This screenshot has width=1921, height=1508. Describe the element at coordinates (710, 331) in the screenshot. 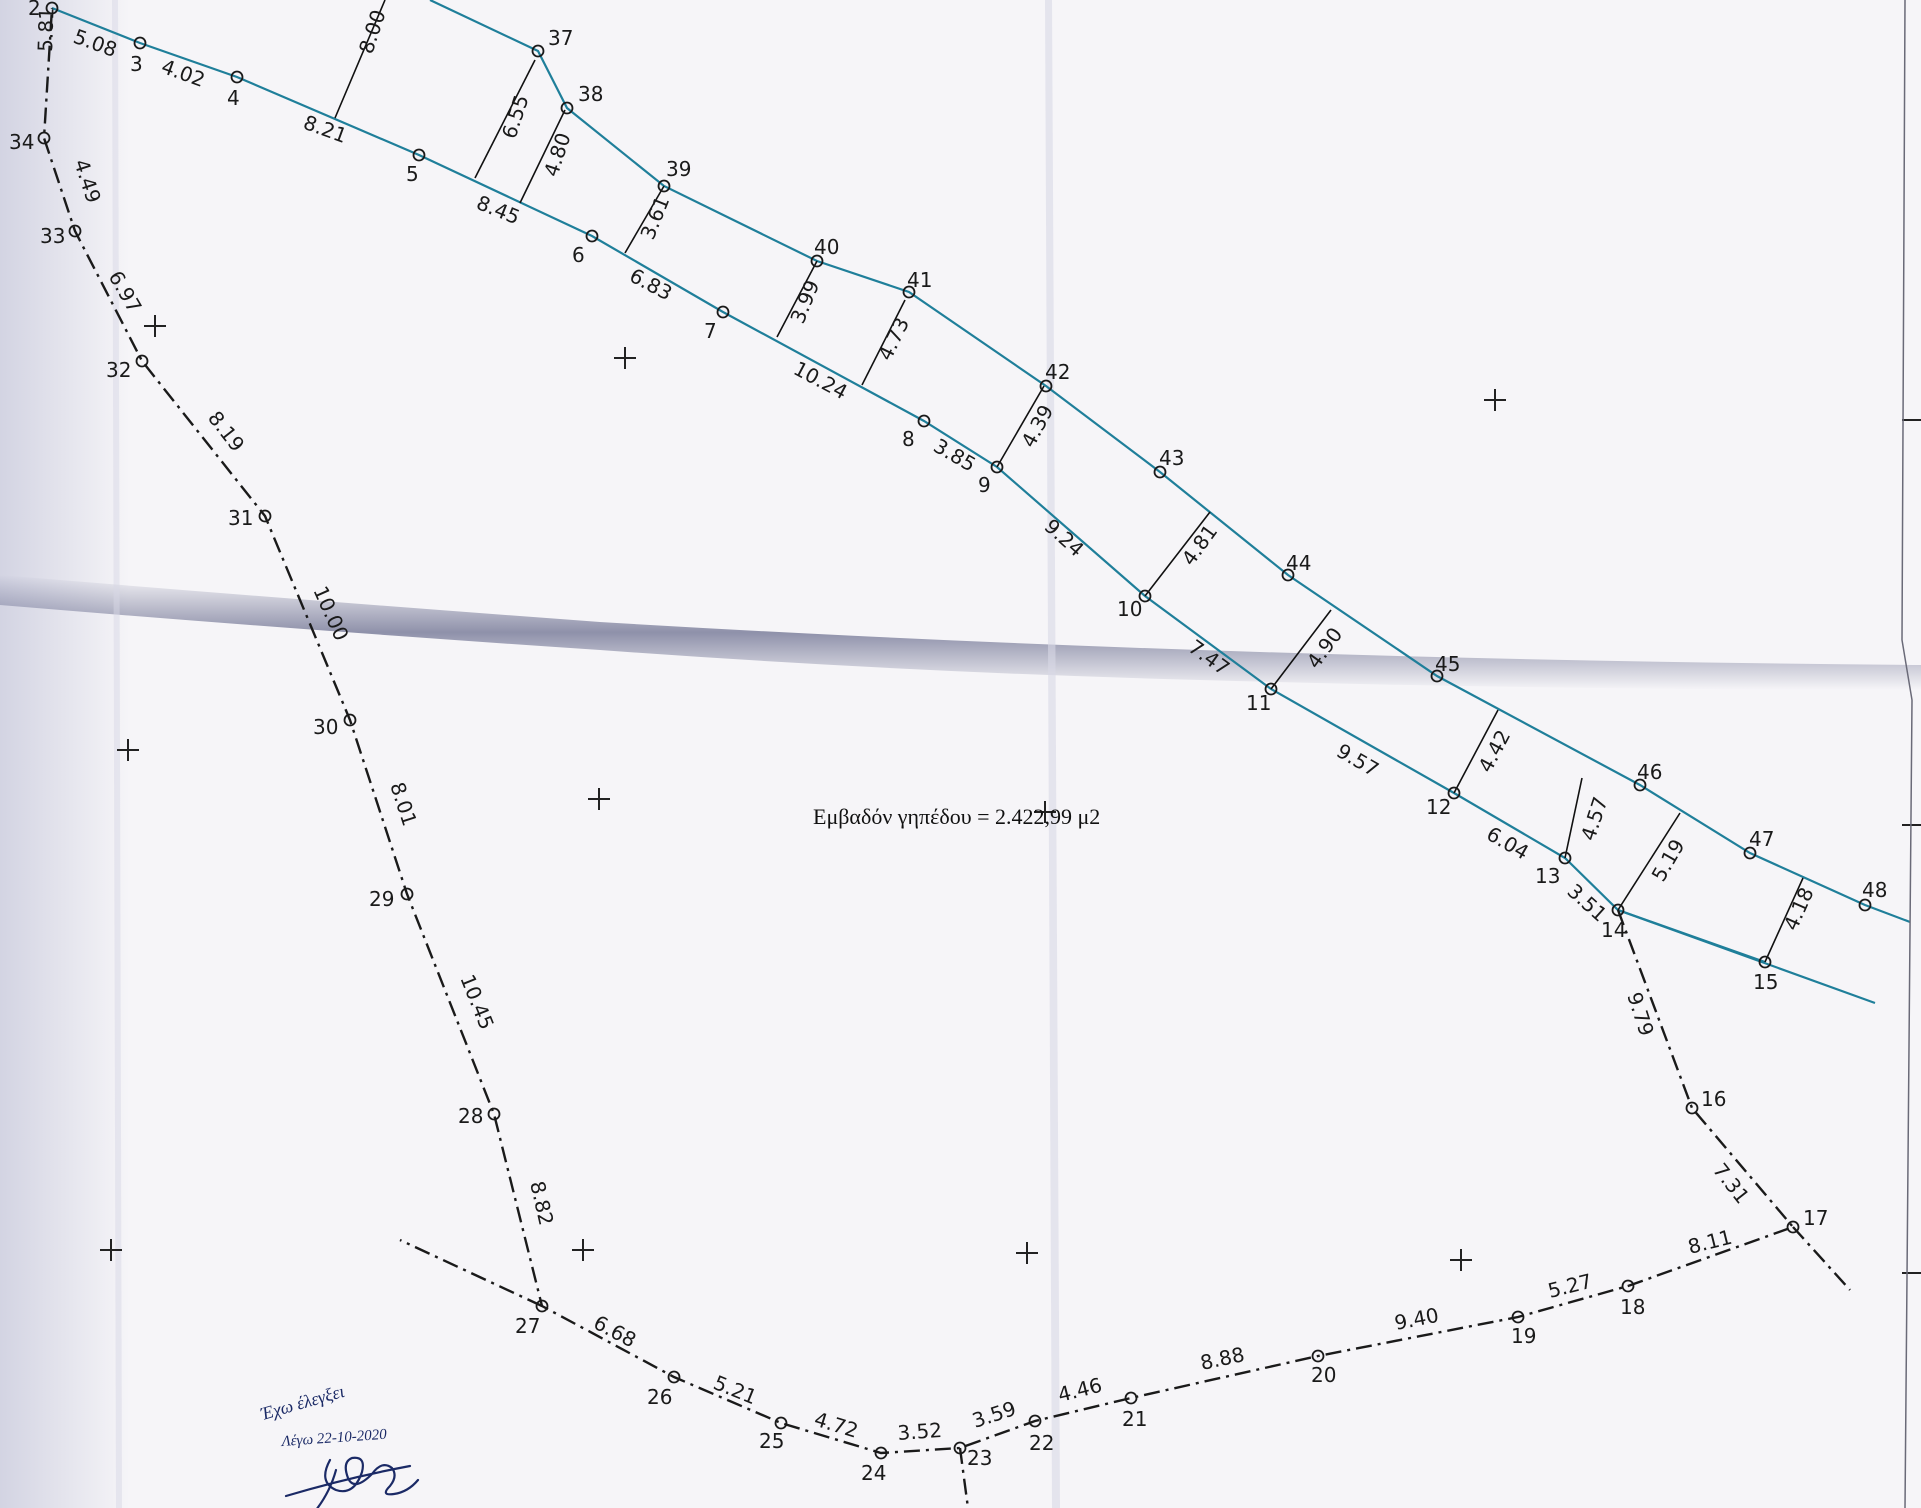

I see `point-label-7: 7` at that location.